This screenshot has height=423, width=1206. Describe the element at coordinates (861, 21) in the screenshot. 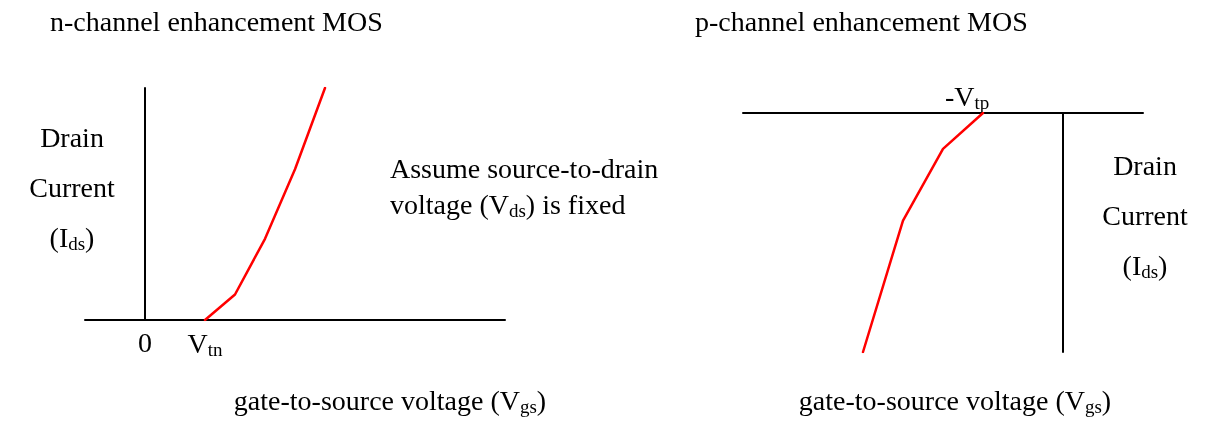

I see `chart-title: p-channel enhancement MOS` at that location.